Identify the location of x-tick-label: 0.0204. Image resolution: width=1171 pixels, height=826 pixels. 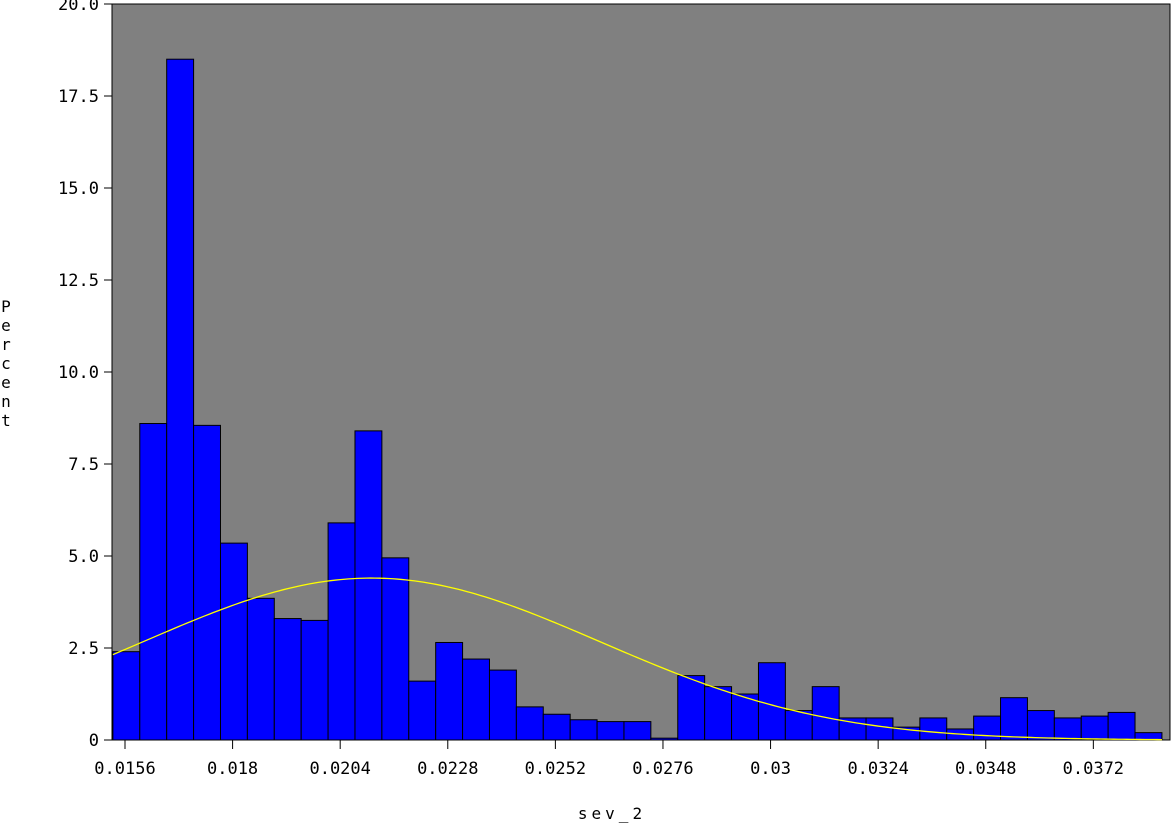
(339, 769).